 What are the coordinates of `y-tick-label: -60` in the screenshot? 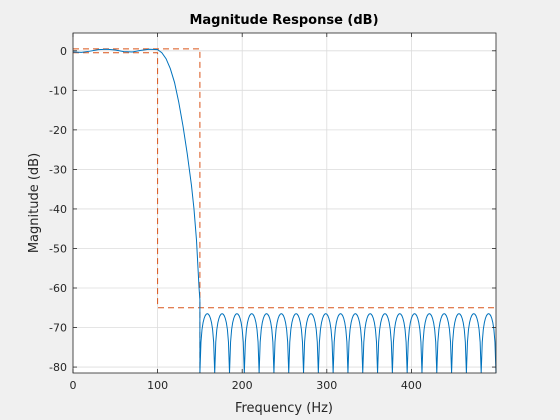 It's located at (58, 288).